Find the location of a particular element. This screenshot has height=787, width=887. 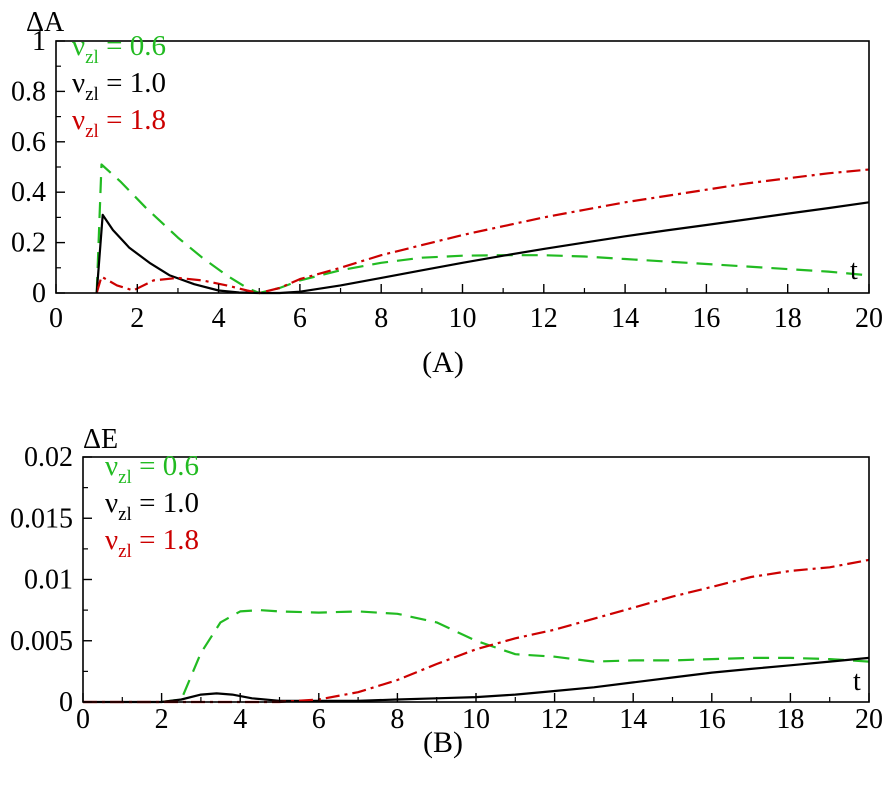

panel-b-x-tick-label: 18 is located at coordinates (790, 719).